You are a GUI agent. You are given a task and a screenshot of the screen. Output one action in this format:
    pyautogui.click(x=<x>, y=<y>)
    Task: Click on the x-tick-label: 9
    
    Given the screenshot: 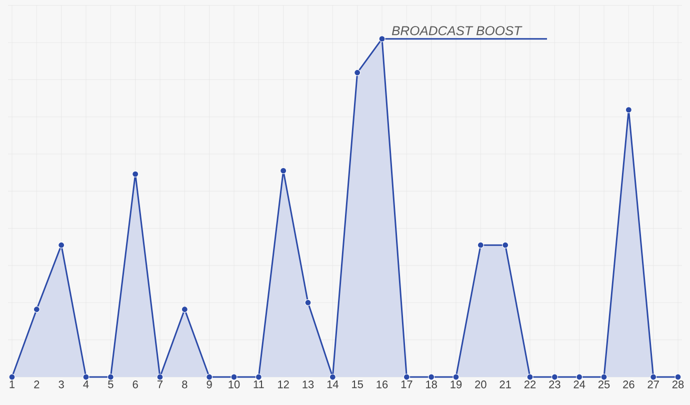 What is the action you would take?
    pyautogui.click(x=209, y=384)
    